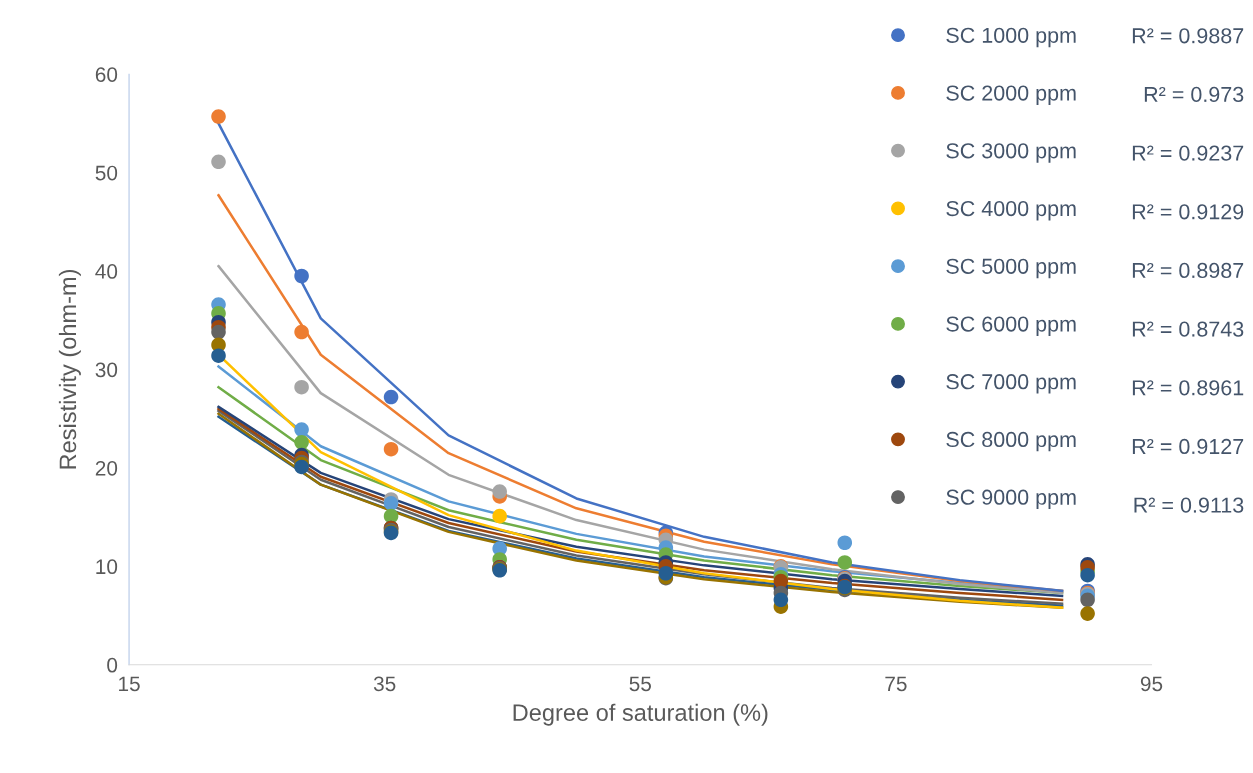 This screenshot has height=773, width=1253. What do you see at coordinates (1188, 153) in the screenshot?
I see `annotation: R² = 0.9237` at bounding box center [1188, 153].